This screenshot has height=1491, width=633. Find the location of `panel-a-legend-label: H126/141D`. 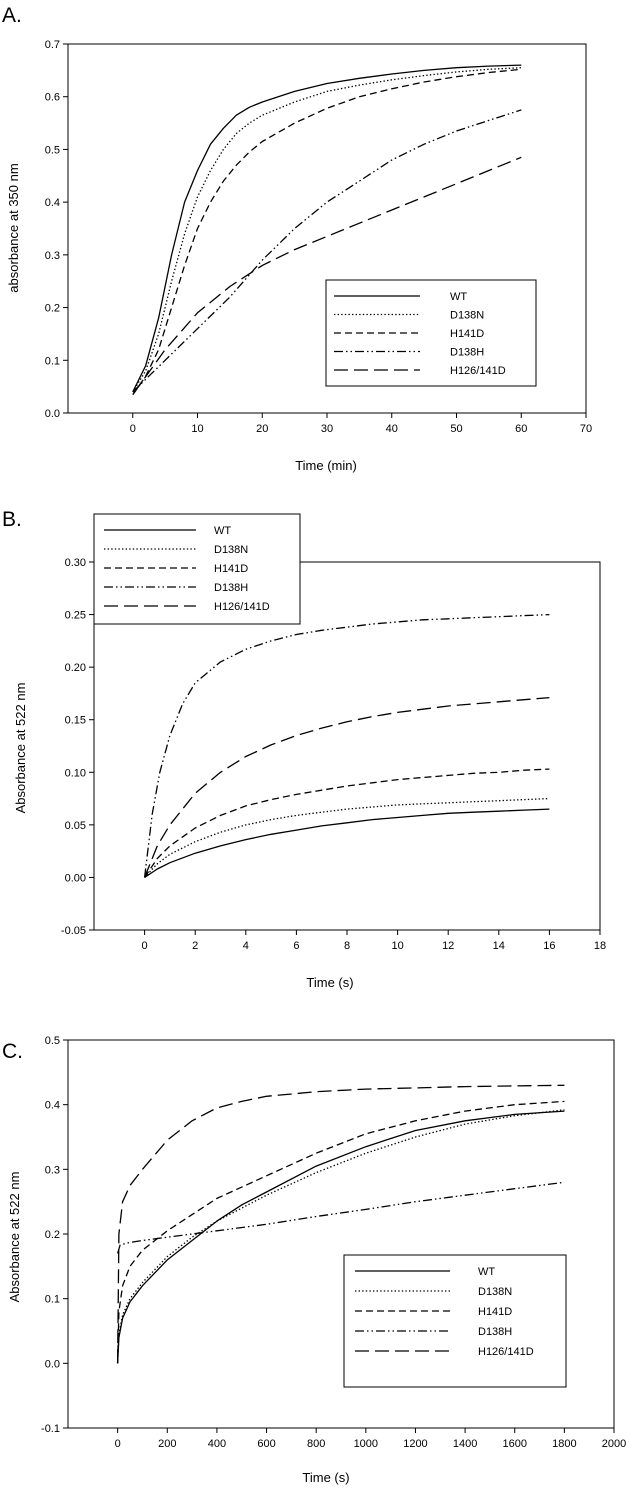

panel-a-legend-label: H126/141D is located at coordinates (478, 371).